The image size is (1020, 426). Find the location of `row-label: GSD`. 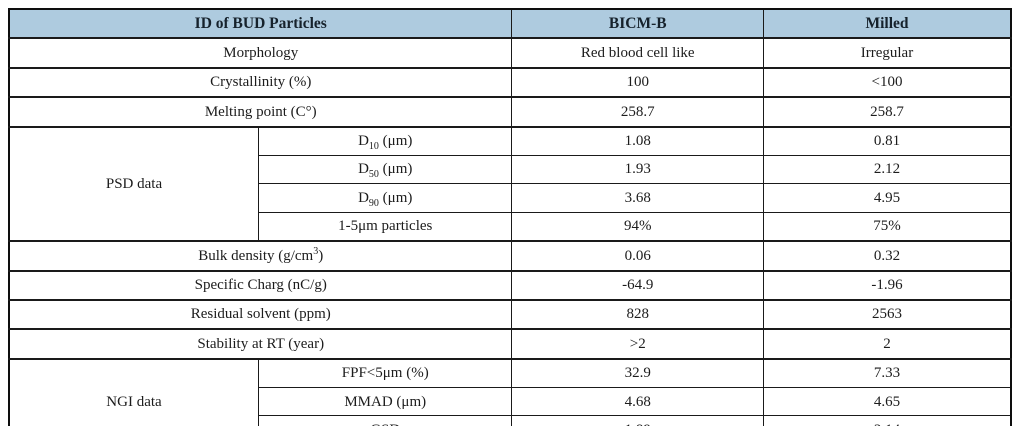

row-label: GSD is located at coordinates (385, 420).